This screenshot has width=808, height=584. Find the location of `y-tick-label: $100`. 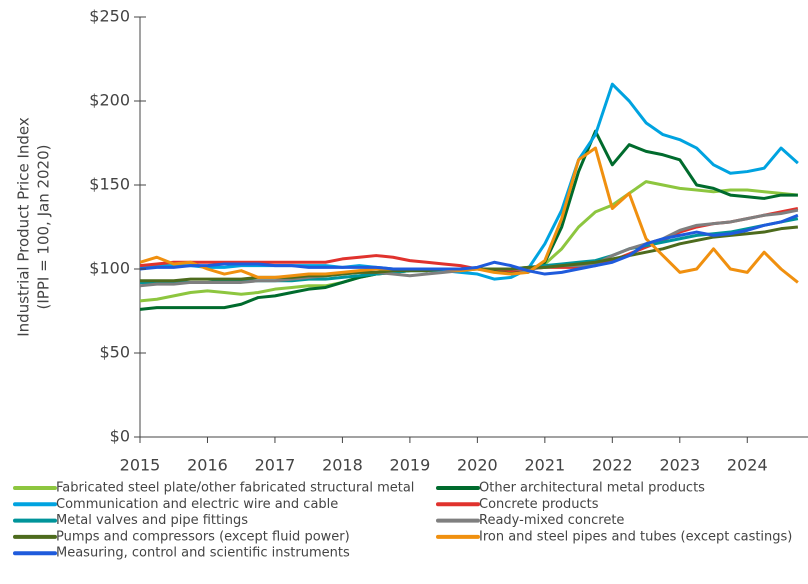

y-tick-label: $100 is located at coordinates (109, 268).